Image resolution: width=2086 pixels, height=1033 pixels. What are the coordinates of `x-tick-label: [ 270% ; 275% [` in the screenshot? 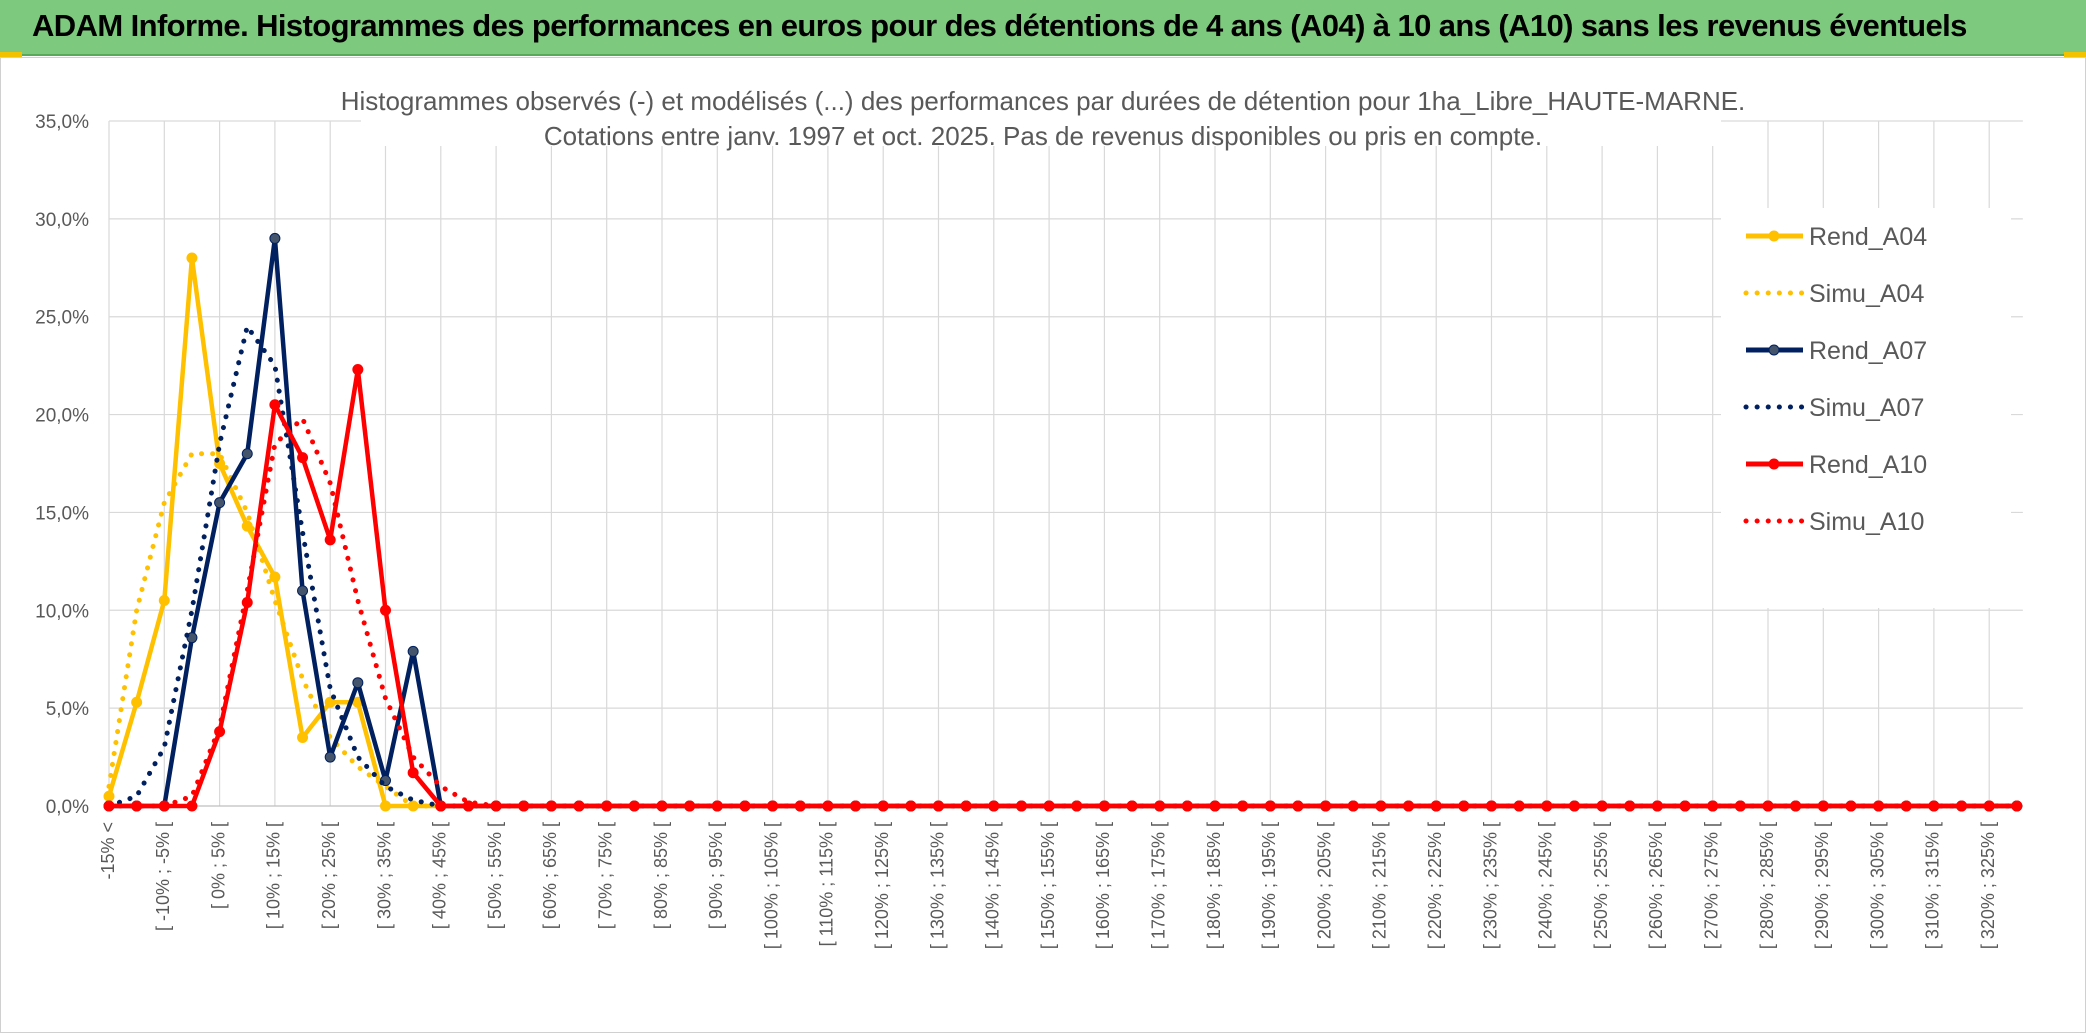 It's located at (1711, 885).